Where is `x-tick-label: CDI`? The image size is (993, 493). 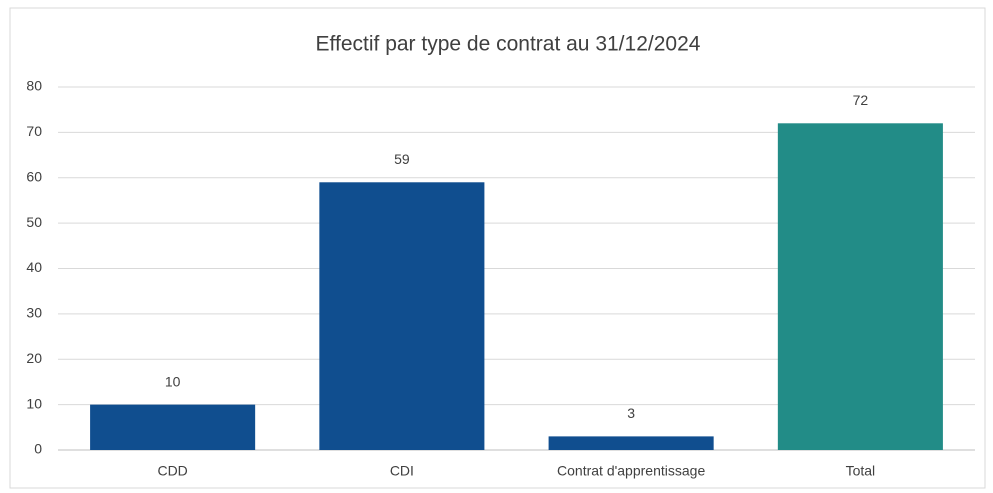 x-tick-label: CDI is located at coordinates (402, 471).